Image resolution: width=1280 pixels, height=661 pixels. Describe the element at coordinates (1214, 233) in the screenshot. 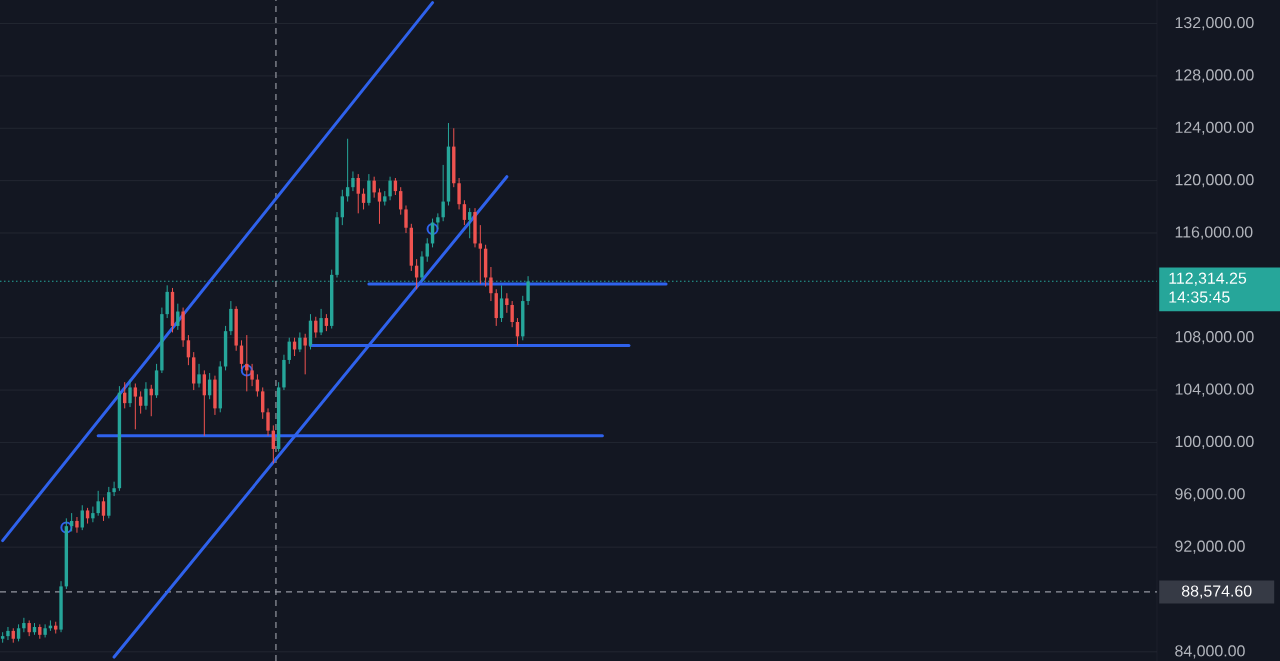

I see `y-tick-label: 116,000.00` at that location.